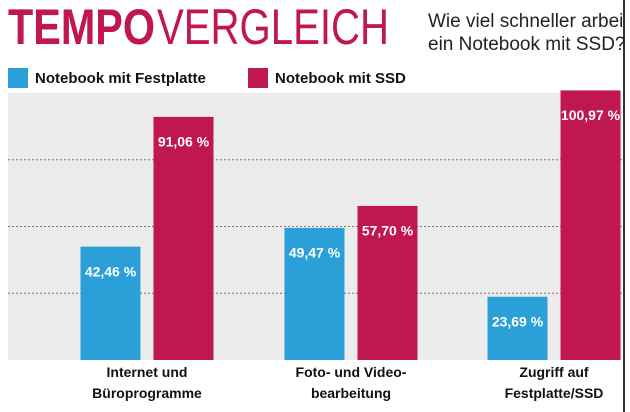  Describe the element at coordinates (315, 253) in the screenshot. I see `value-label: 49,47 %` at that location.